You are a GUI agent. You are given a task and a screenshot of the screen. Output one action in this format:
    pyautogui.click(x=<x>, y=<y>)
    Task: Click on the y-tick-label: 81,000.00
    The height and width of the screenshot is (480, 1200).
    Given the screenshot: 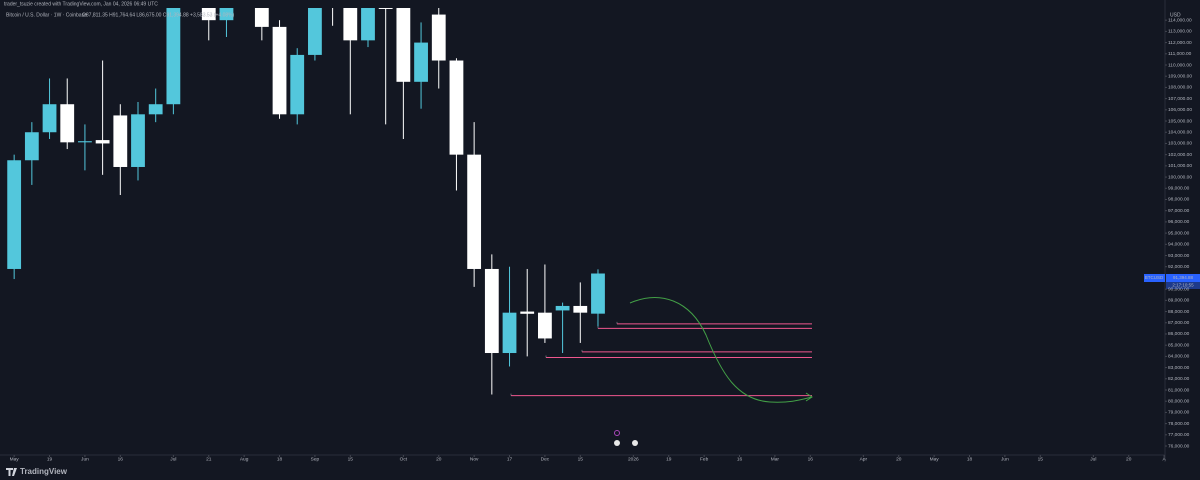 What is the action you would take?
    pyautogui.click(x=1179, y=390)
    